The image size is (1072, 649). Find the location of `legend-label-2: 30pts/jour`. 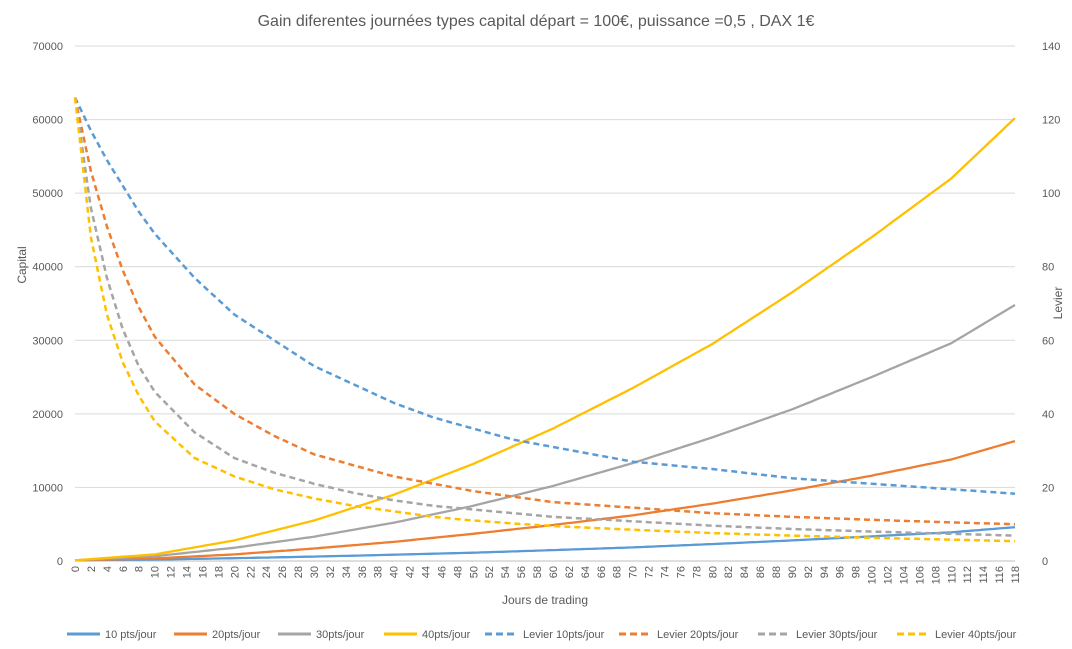

legend-label-2: 30pts/jour is located at coordinates (340, 635).